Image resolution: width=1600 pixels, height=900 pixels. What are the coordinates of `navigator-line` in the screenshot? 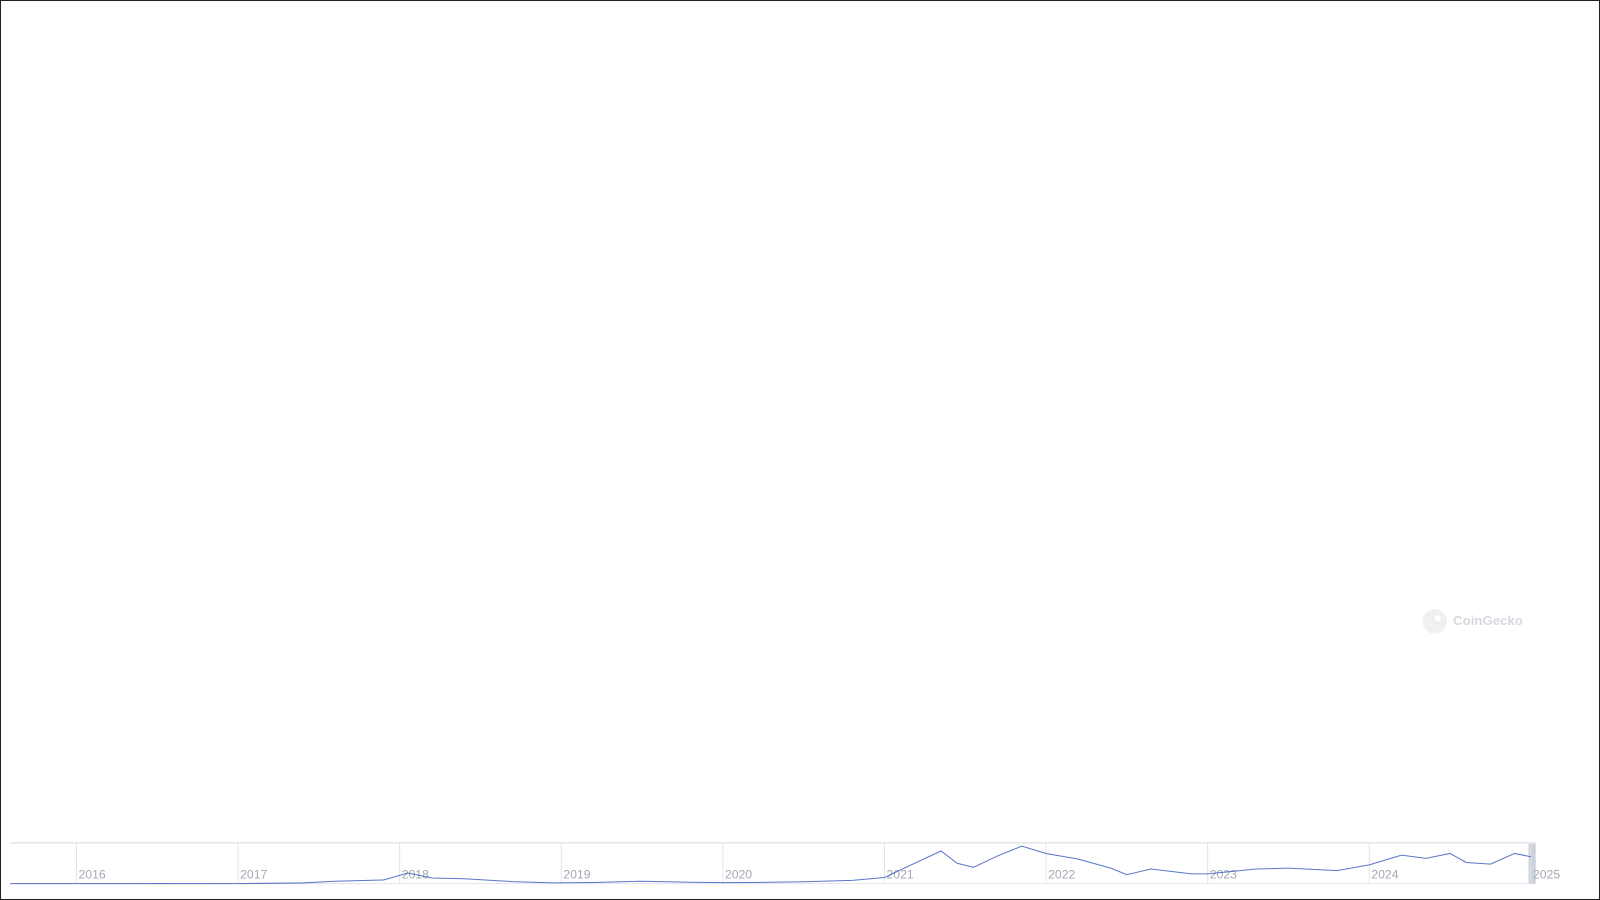 It's located at (770, 865).